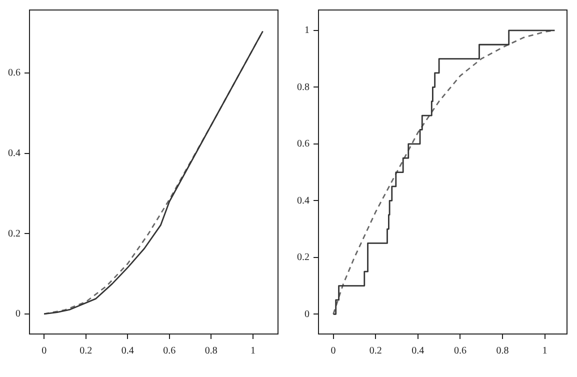  I want to click on y-tick-label: 1, so click(307, 30).